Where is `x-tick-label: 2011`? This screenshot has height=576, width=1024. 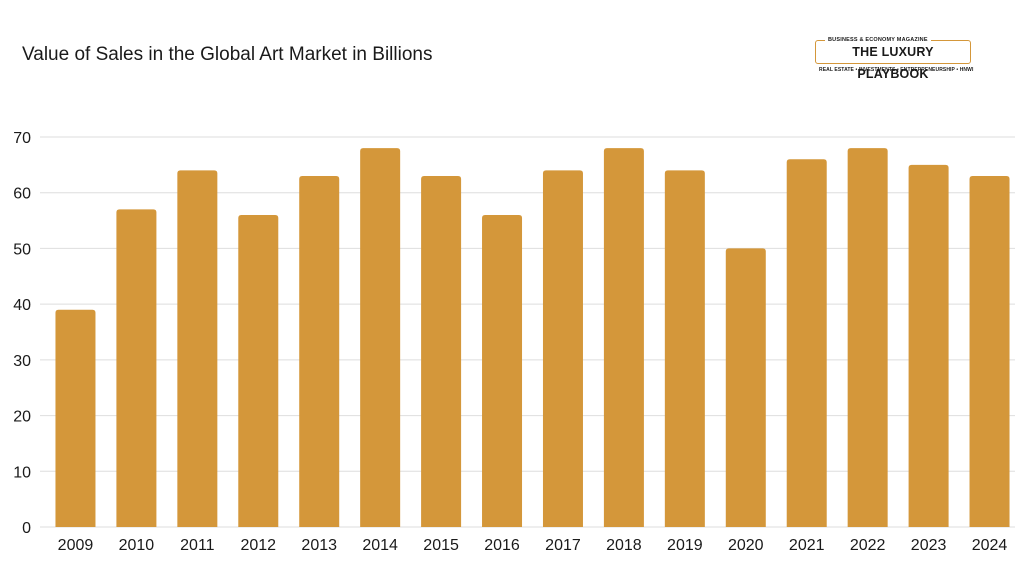
x-tick-label: 2011 is located at coordinates (197, 545).